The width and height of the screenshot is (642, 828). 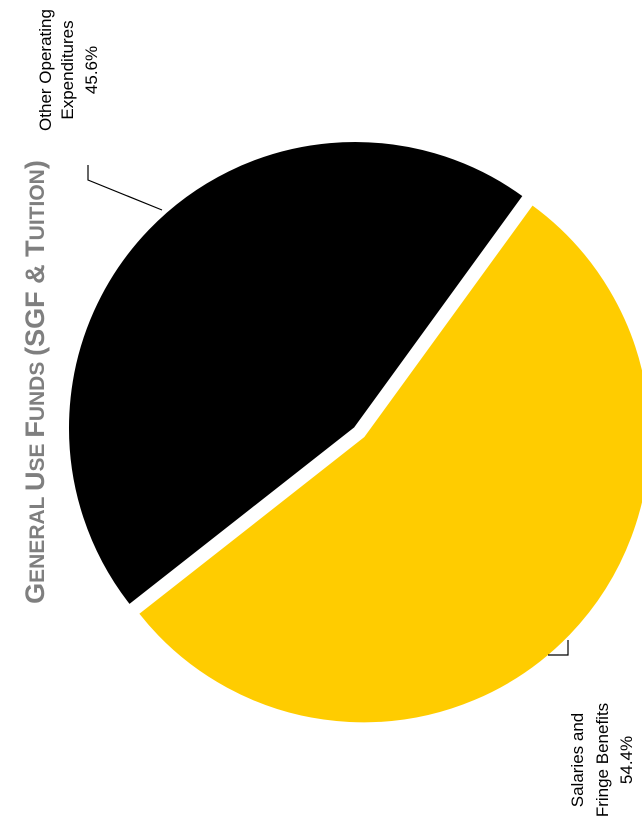 What do you see at coordinates (35, 429) in the screenshot?
I see `chart-title-part: F` at bounding box center [35, 429].